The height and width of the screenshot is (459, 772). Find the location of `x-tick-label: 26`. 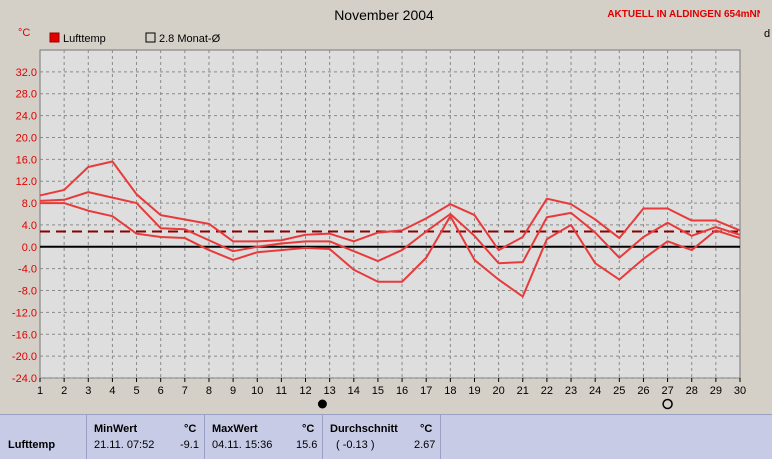

x-tick-label: 26 is located at coordinates (643, 391).